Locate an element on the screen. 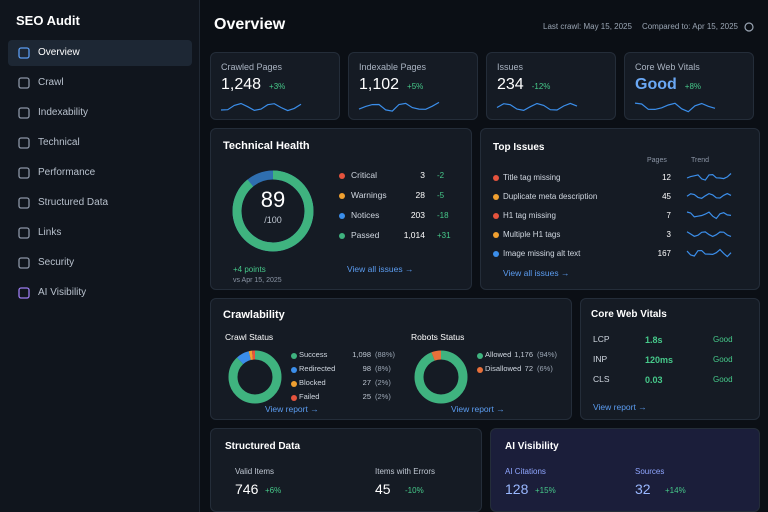  nav-label: Crawl is located at coordinates (51, 82).